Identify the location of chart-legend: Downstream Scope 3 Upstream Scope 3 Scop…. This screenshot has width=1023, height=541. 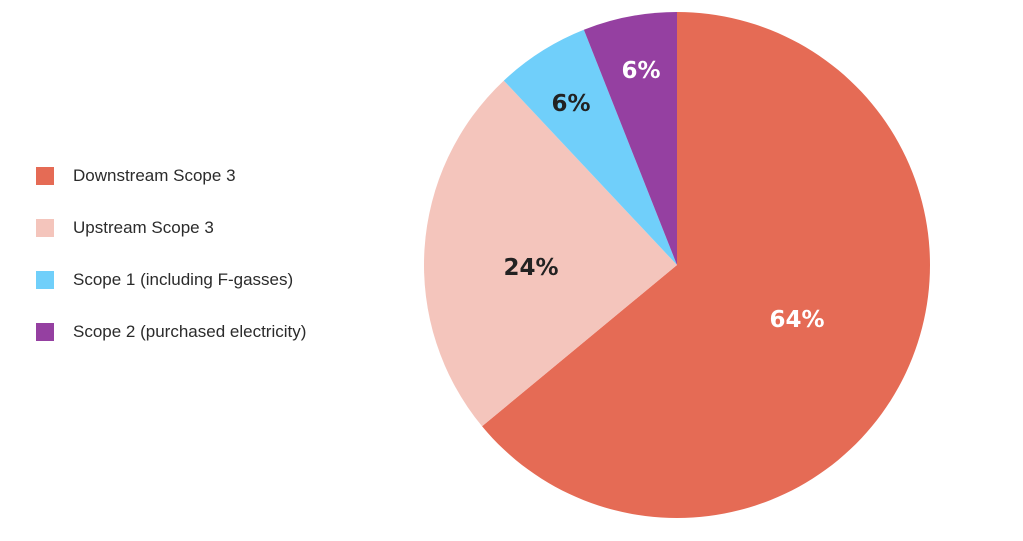
(171, 267).